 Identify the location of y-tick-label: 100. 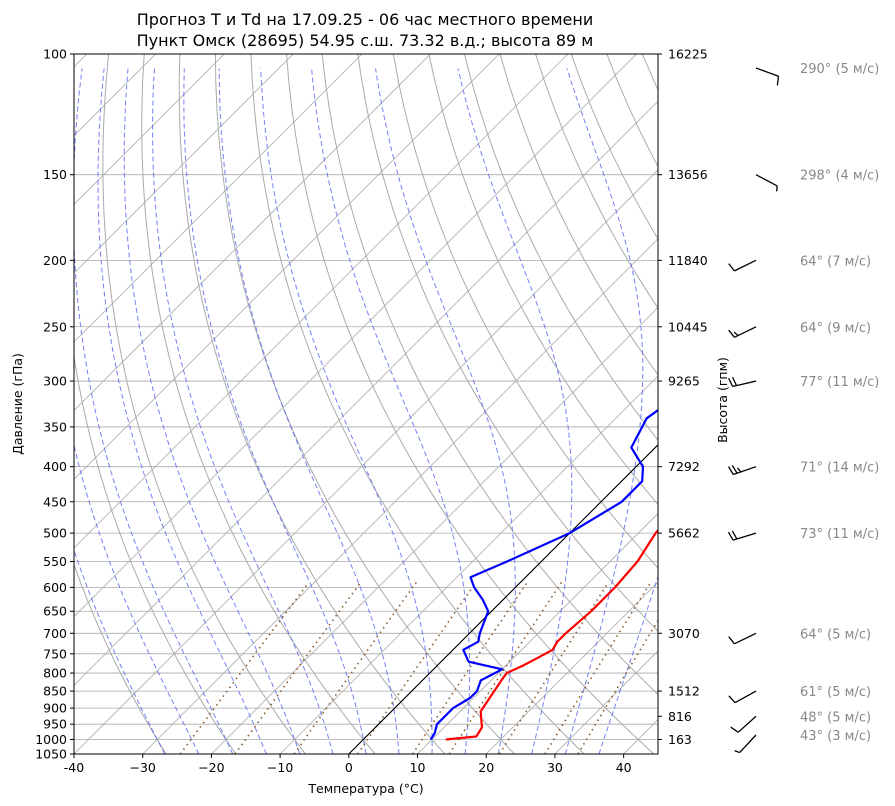
(55, 54).